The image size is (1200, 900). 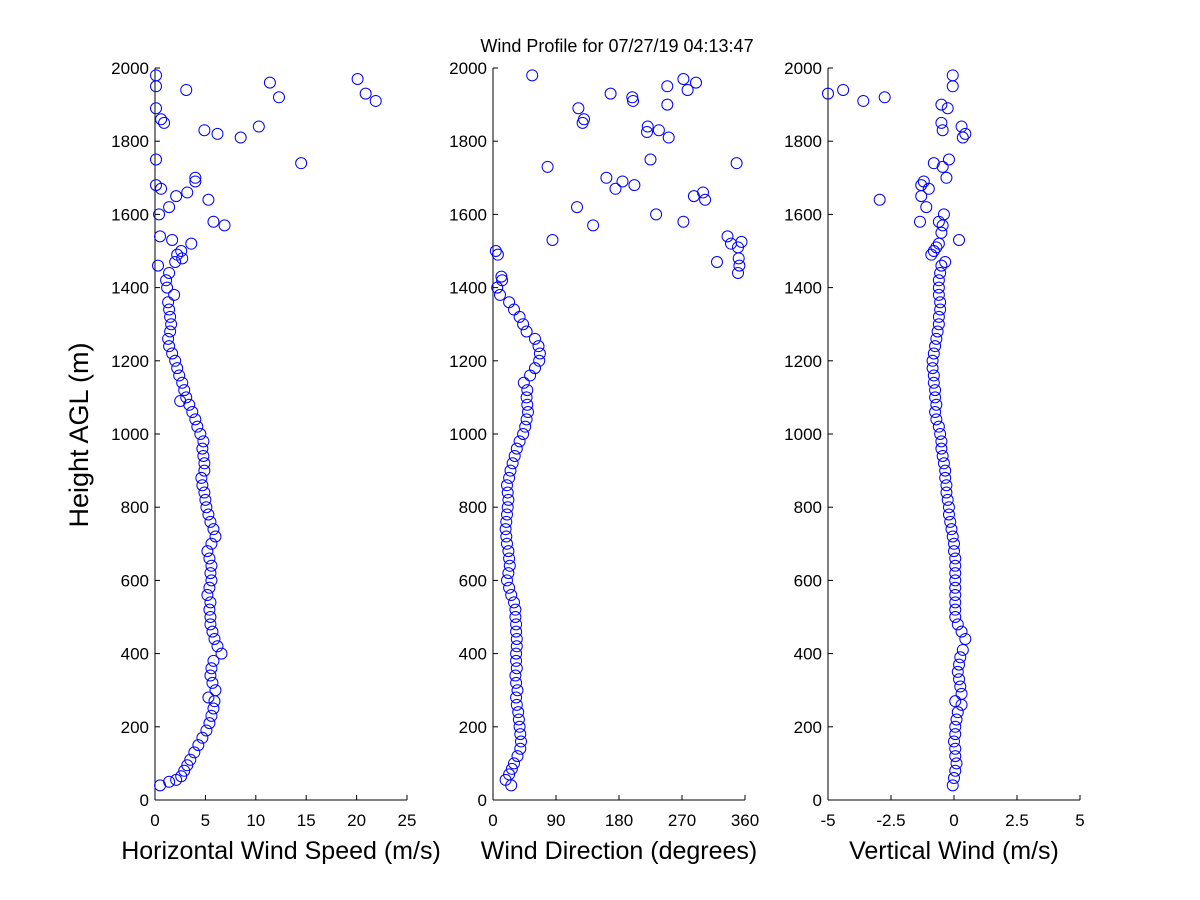 I want to click on x-tick-label: -5, so click(x=827, y=820).